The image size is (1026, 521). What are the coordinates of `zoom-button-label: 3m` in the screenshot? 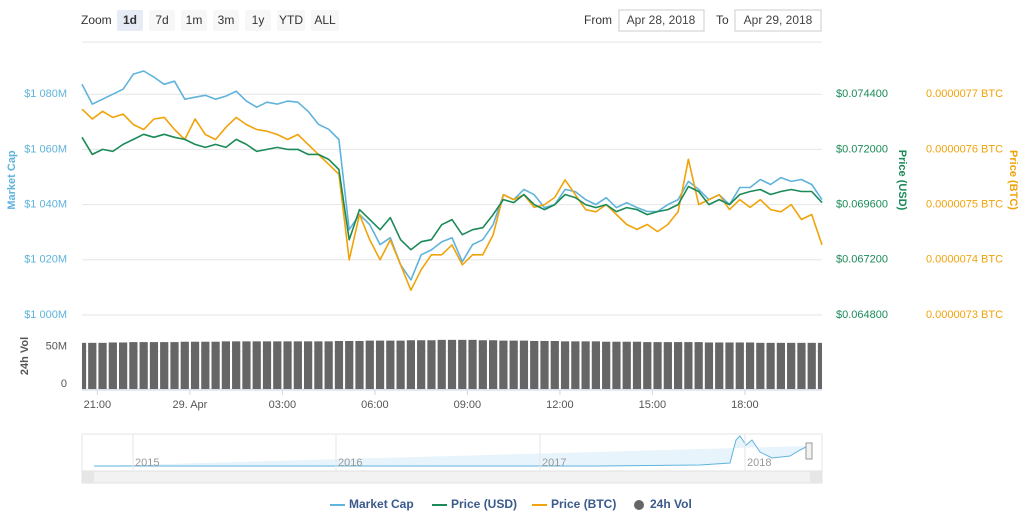 It's located at (226, 20).